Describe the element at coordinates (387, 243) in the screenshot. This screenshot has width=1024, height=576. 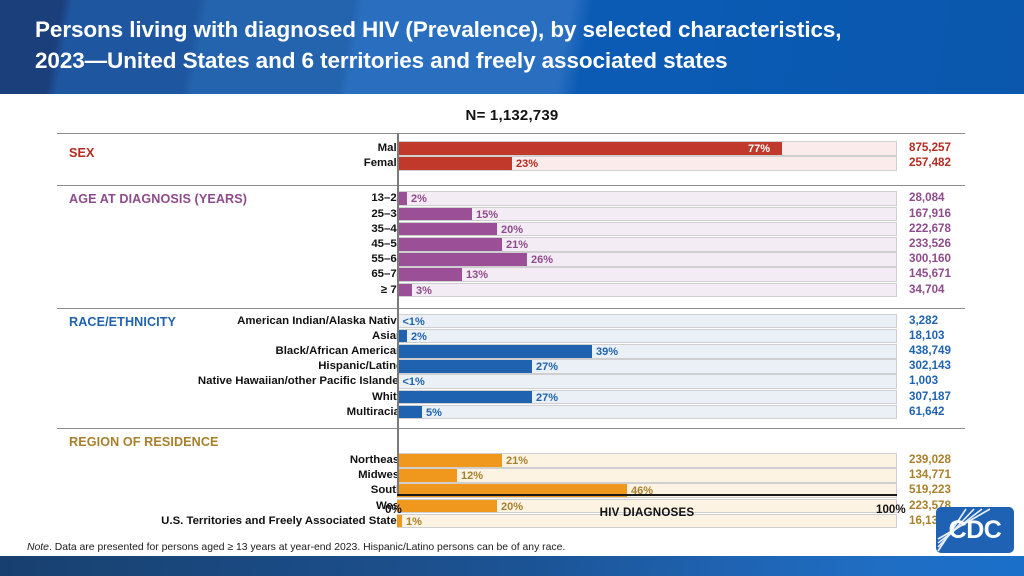
I see `category-label: 45–54` at that location.